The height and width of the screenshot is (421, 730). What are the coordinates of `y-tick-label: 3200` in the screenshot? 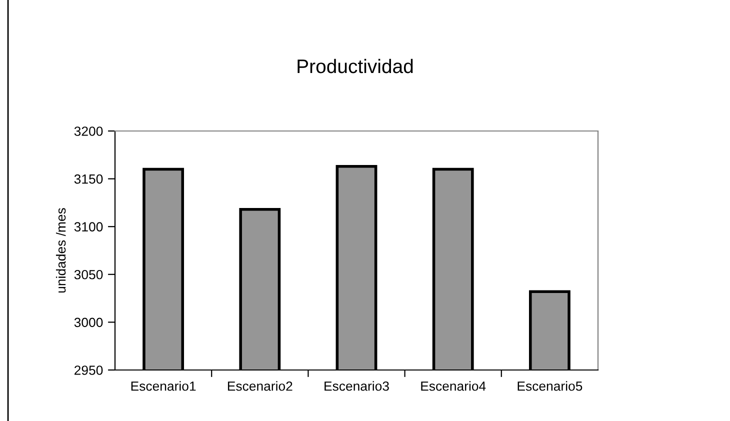 It's located at (88, 131).